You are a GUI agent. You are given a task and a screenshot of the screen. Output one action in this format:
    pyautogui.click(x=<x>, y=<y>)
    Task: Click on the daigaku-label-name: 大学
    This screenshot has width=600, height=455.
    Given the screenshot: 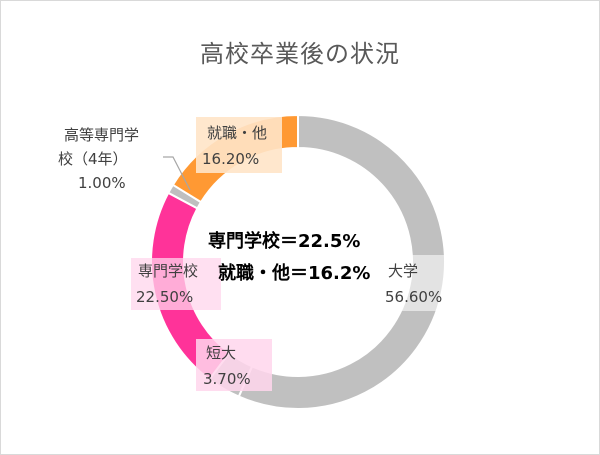 What is the action you would take?
    pyautogui.click(x=403, y=271)
    